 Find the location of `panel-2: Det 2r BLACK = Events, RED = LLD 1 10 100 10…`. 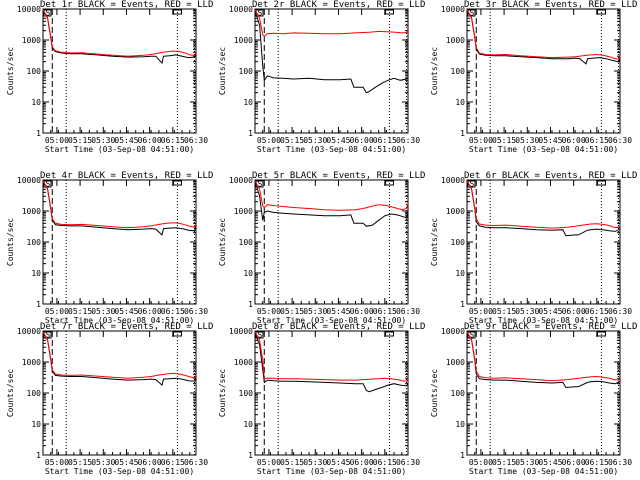

panel-2: Det 2r BLACK = Events, RED = LLD 1 10 100 10… is located at coordinates (321, 77).